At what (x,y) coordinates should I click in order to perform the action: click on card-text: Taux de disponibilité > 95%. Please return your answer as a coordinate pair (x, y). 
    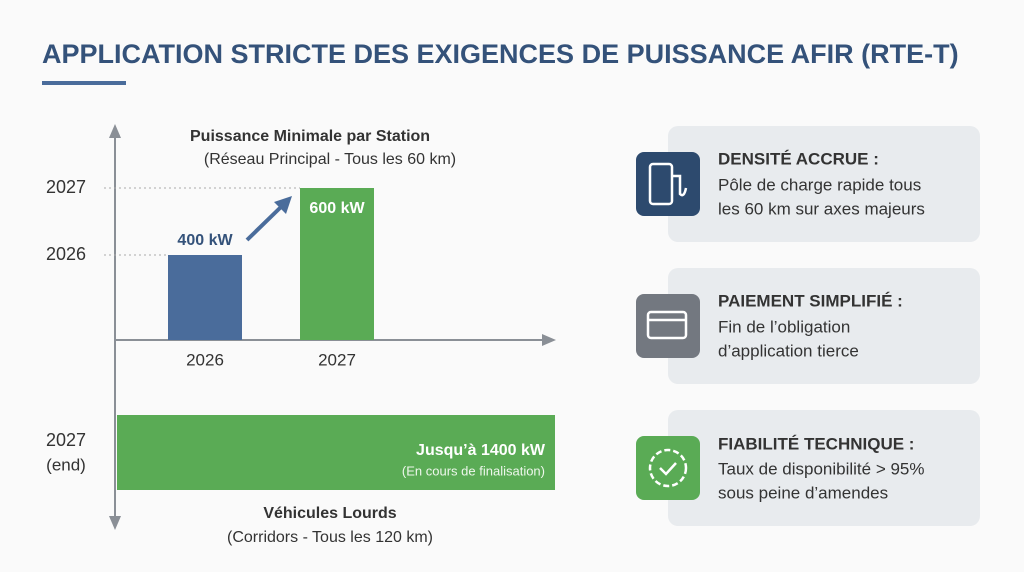
    Looking at the image, I should click on (821, 468).